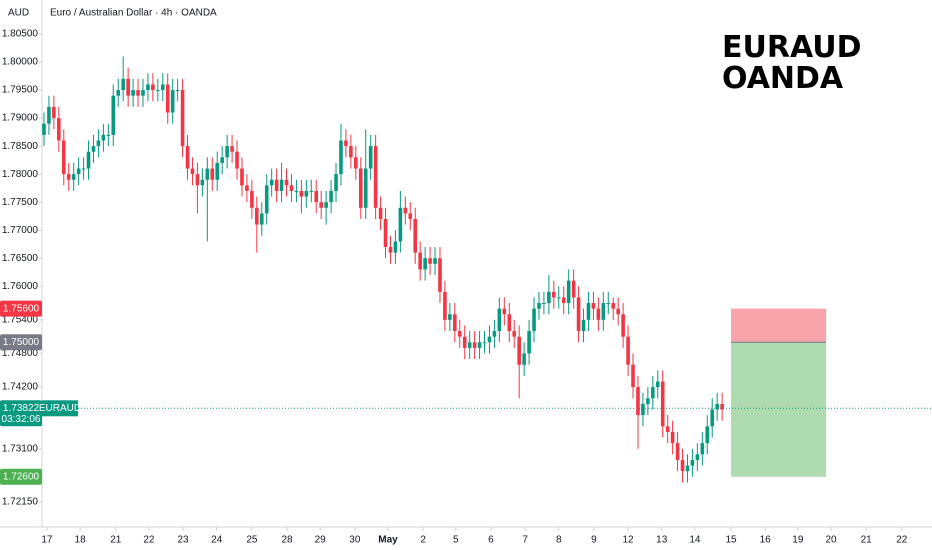 This screenshot has height=550, width=932. I want to click on x-tick-label: 7, so click(525, 540).